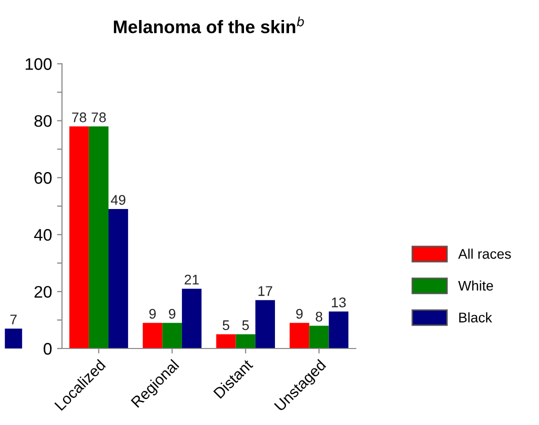 This screenshot has height=425, width=539. Describe the element at coordinates (43, 292) in the screenshot. I see `y-tick-label: 20` at that location.